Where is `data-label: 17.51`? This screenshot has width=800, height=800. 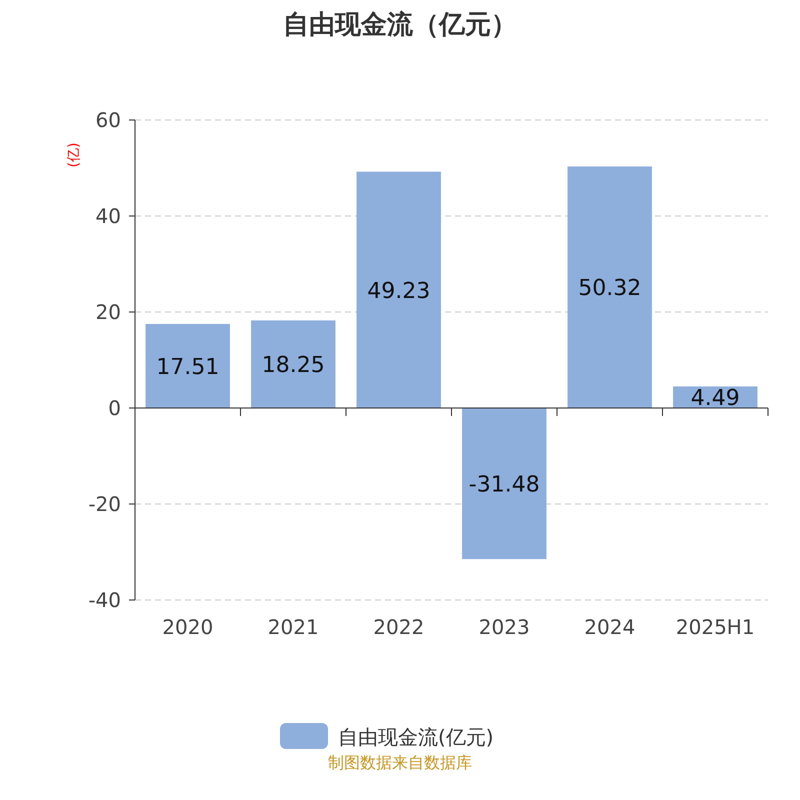 data-label: 17.51 is located at coordinates (188, 367).